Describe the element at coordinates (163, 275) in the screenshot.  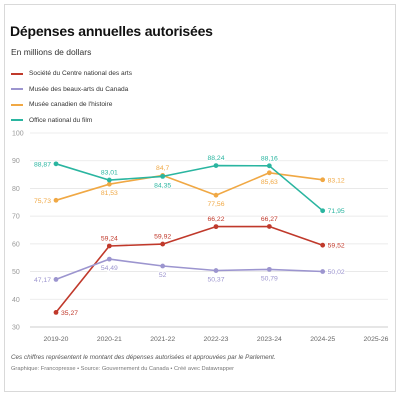
I see `data-label: 52` at that location.